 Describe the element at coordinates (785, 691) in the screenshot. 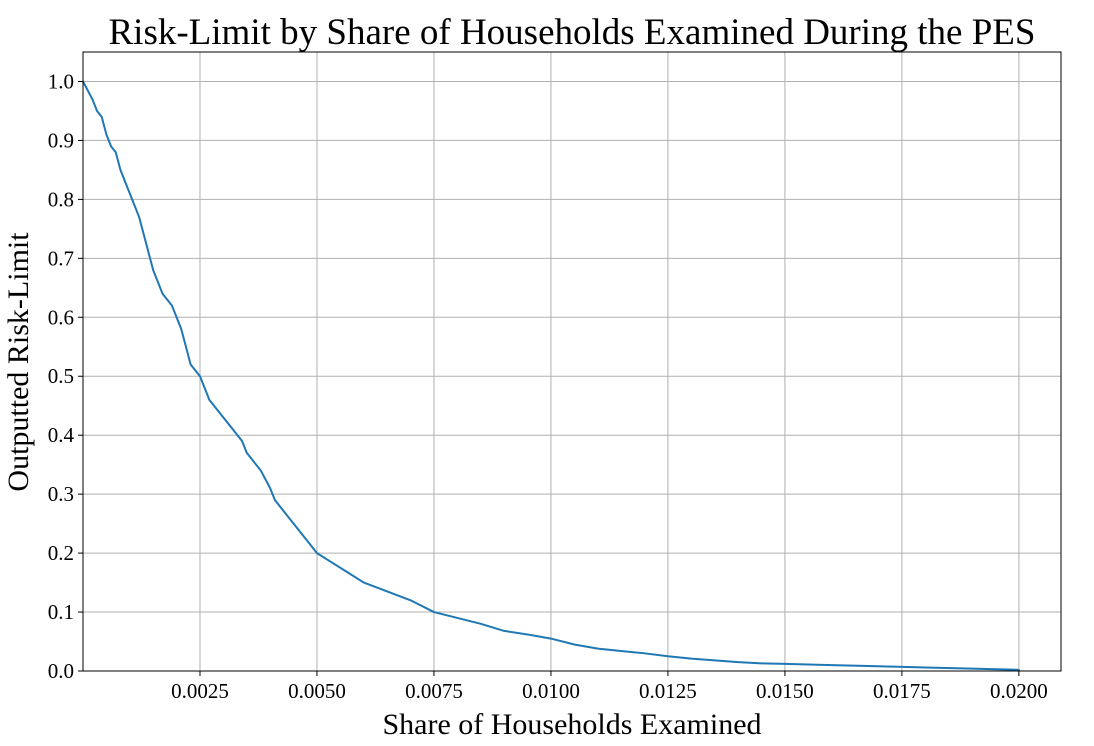

I see `x-tick-label: 0.0150` at that location.